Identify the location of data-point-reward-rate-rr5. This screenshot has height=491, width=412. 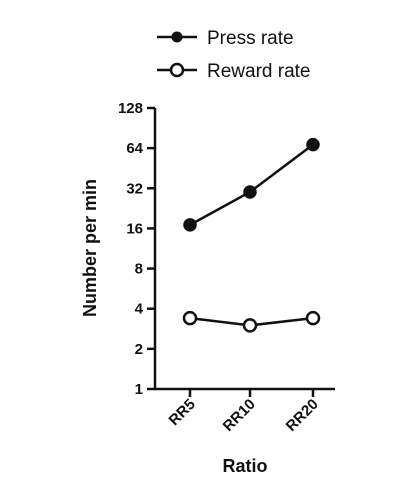
(190, 318).